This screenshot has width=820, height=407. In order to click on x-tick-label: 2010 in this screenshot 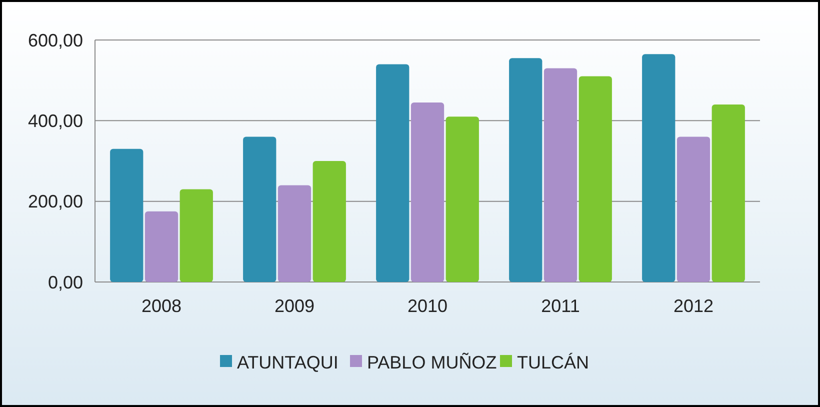, I will do `click(427, 306)`.